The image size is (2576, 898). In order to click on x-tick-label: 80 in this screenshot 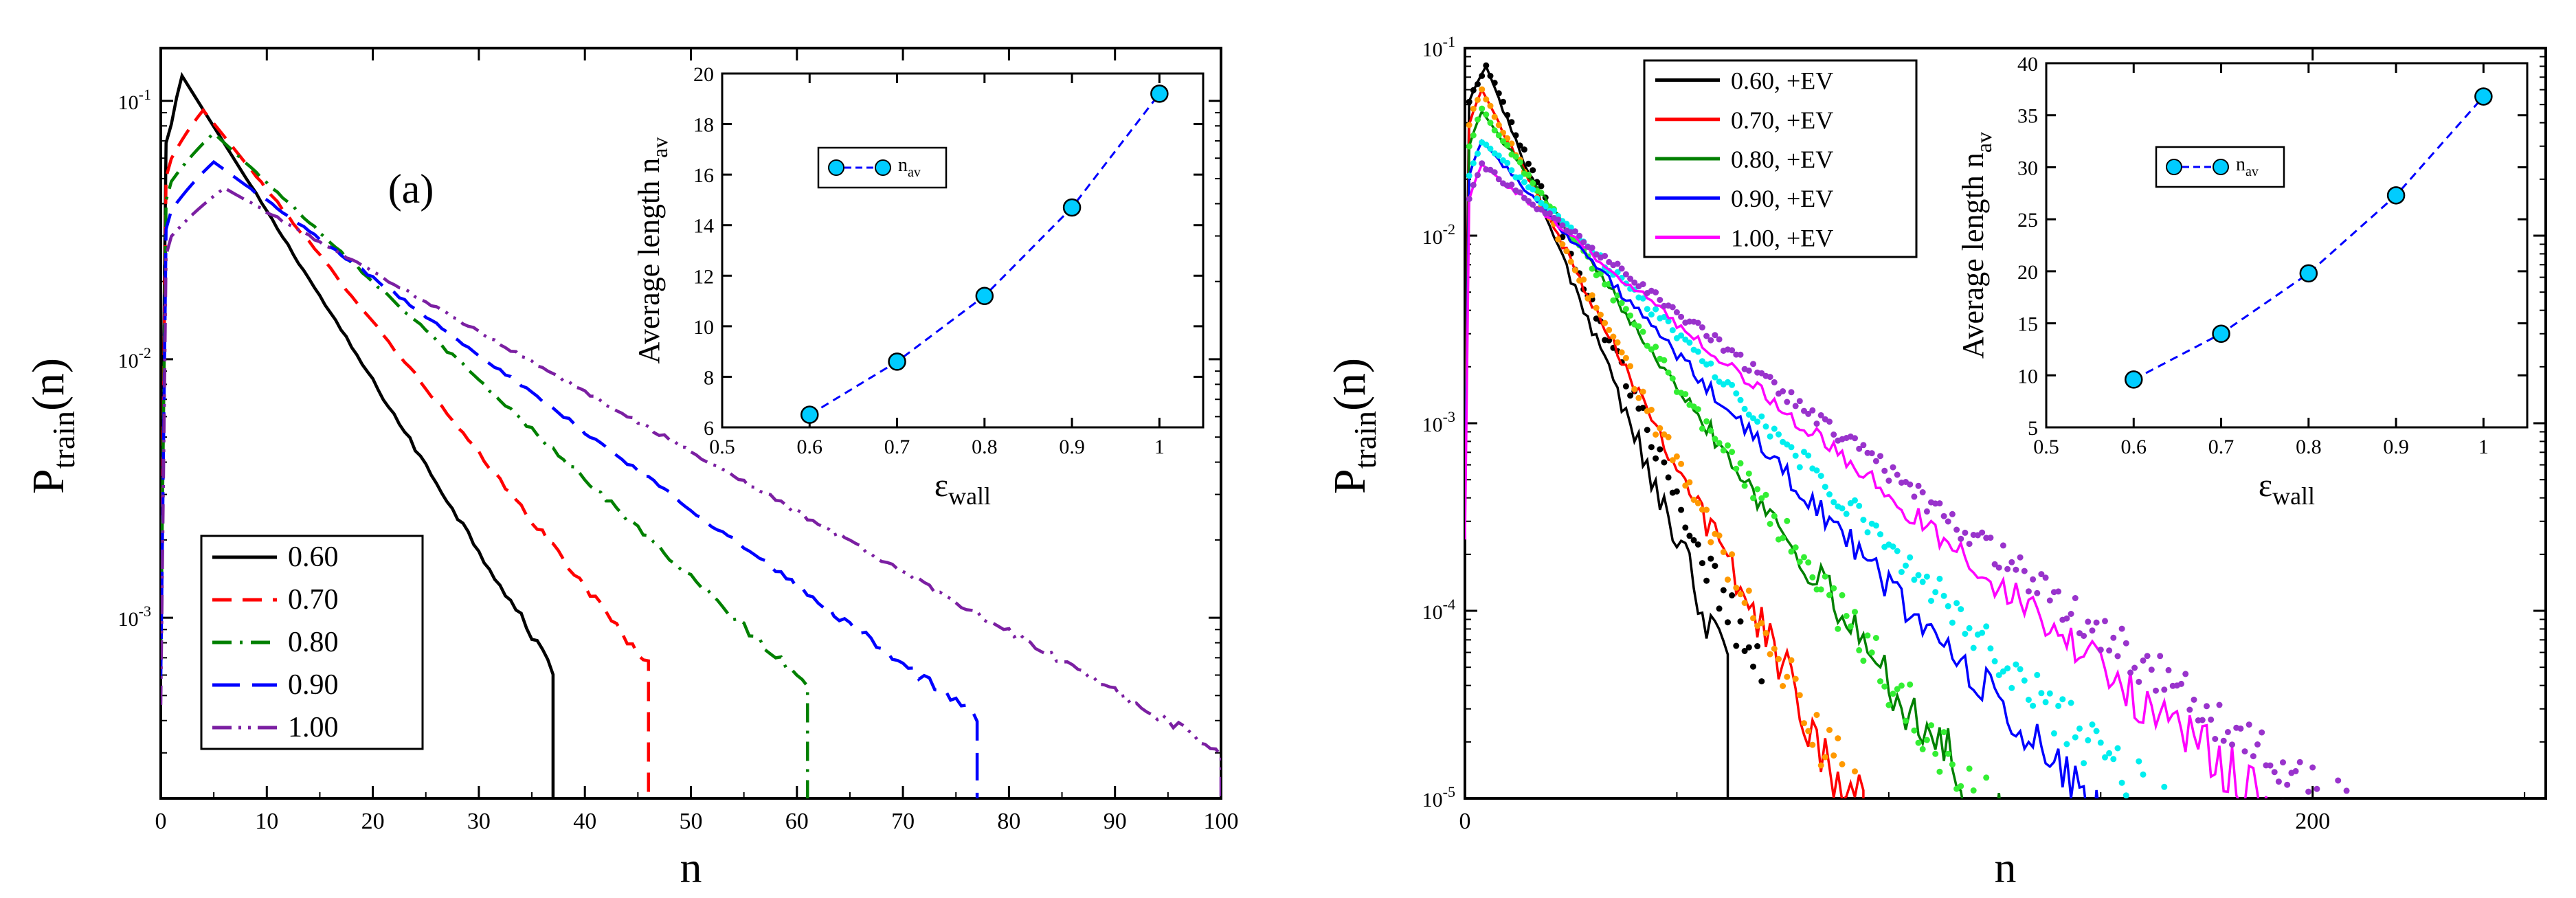, I will do `click(1008, 821)`.